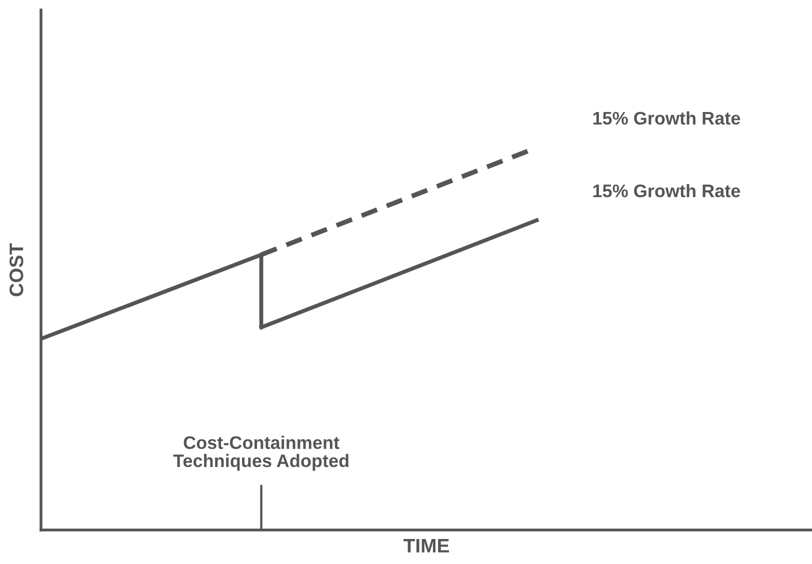  I want to click on x-axis-title: TIME, so click(426, 545).